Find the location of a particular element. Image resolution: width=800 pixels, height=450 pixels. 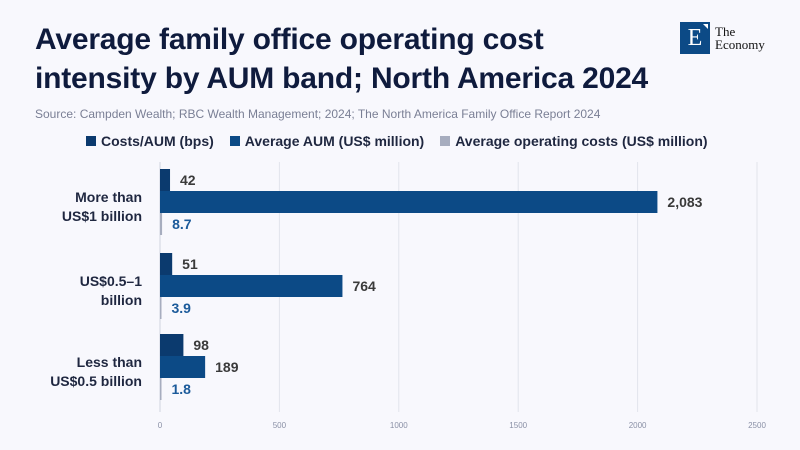

legend-swatch-operating-costs is located at coordinates (445, 141).